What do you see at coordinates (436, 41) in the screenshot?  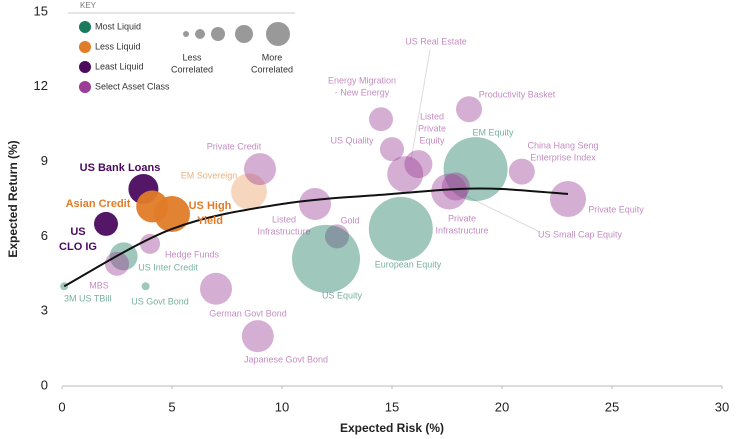 I see `bubble-label: US Real Estate` at bounding box center [436, 41].